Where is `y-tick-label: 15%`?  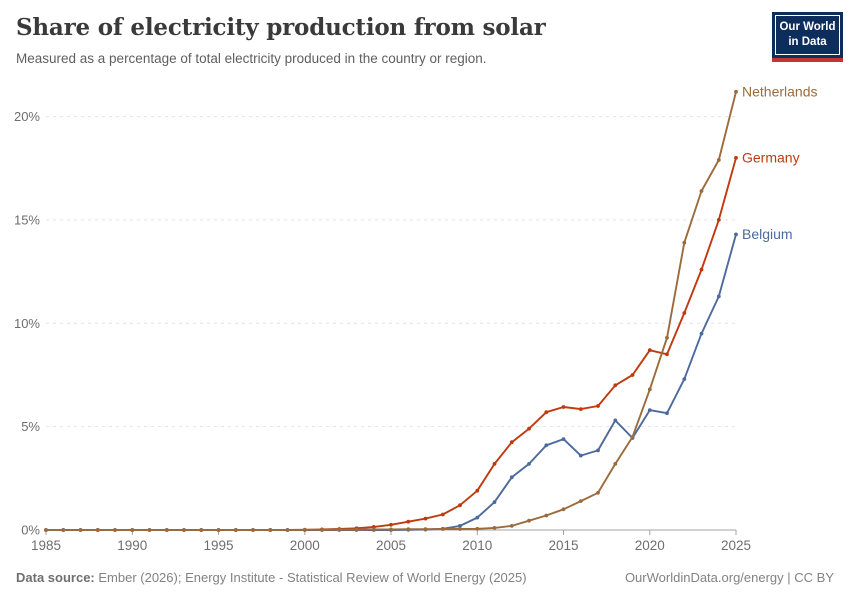
y-tick-label: 15% is located at coordinates (27, 219).